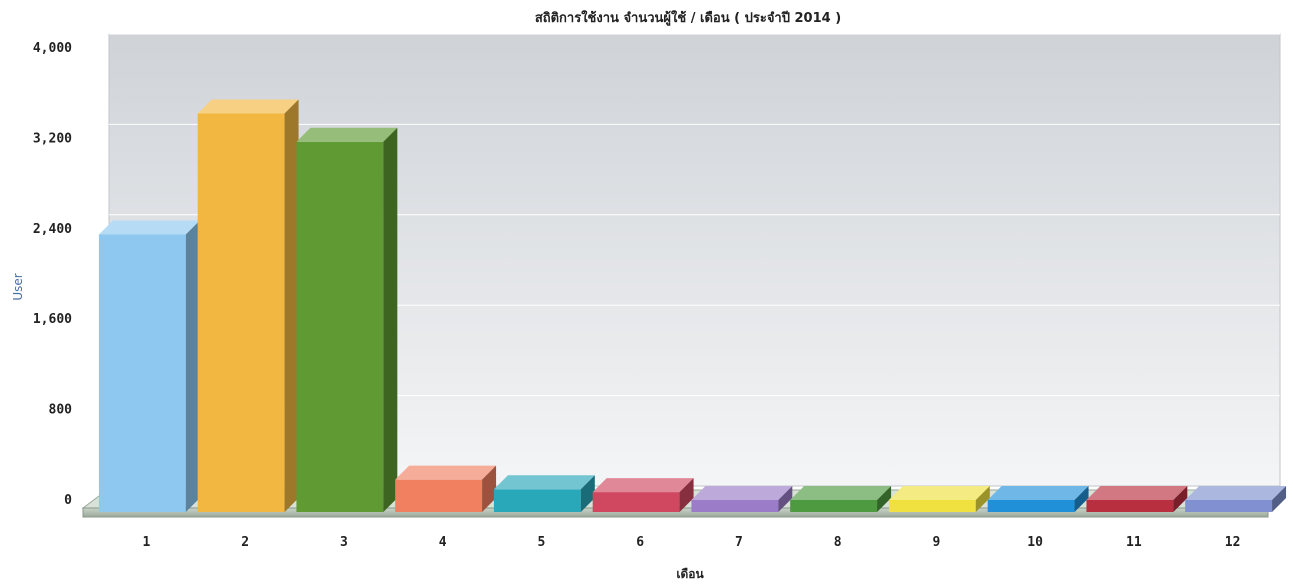 Image resolution: width=1293 pixels, height=584 pixels. I want to click on x-axis-label: เดือน, so click(690, 574).